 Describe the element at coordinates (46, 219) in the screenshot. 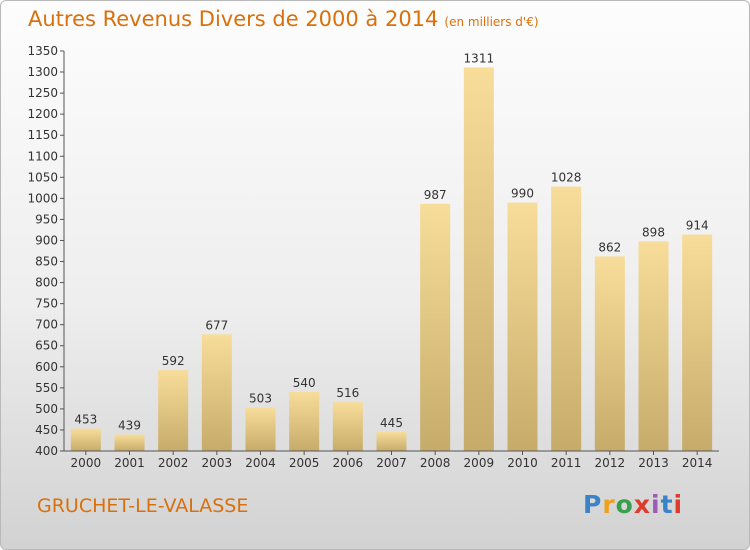

I see `y-tick-label: 950` at that location.